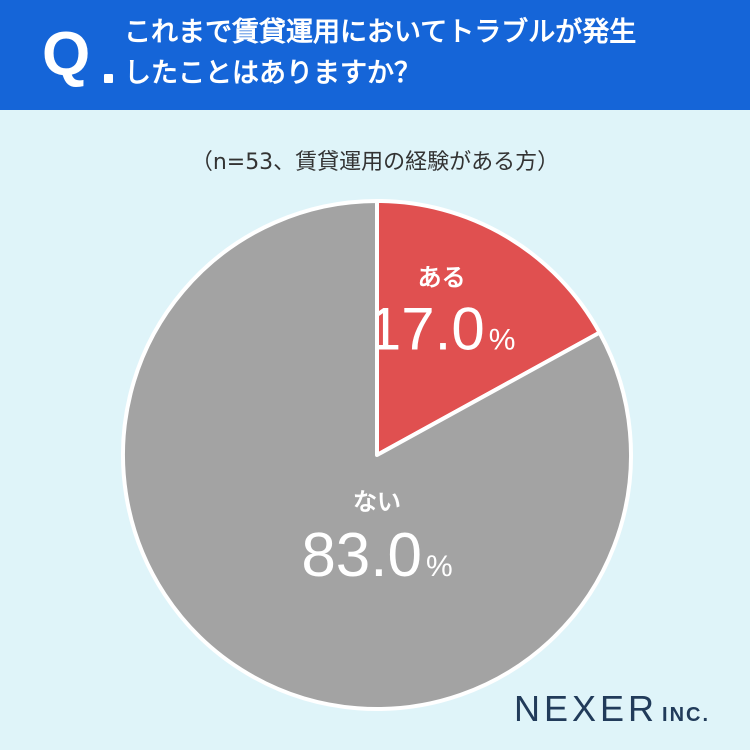 The width and height of the screenshot is (750, 750). What do you see at coordinates (377, 502) in the screenshot?
I see `slice-label-1: ない` at bounding box center [377, 502].